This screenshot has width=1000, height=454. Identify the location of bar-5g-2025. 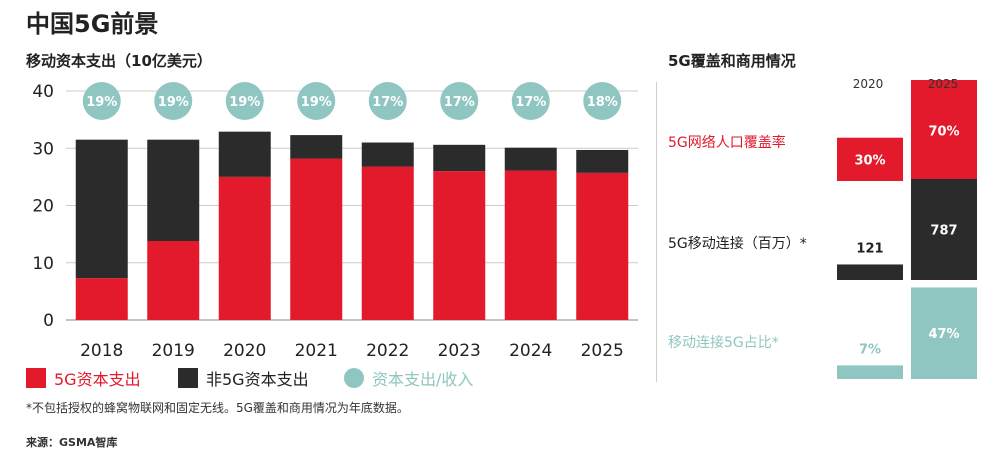
(602, 246).